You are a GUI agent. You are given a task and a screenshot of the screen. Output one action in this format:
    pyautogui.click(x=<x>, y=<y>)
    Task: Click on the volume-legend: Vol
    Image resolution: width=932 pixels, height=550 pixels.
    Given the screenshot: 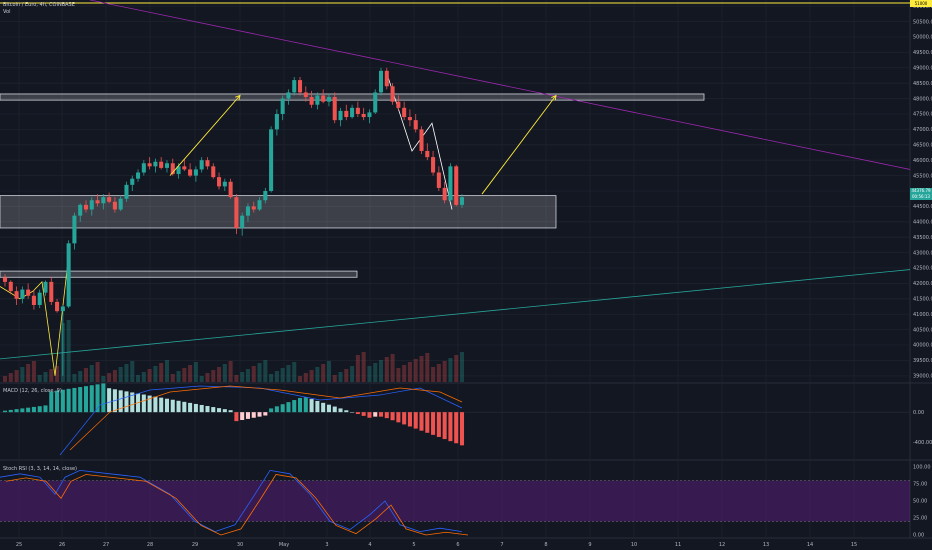 What is the action you would take?
    pyautogui.click(x=7, y=12)
    